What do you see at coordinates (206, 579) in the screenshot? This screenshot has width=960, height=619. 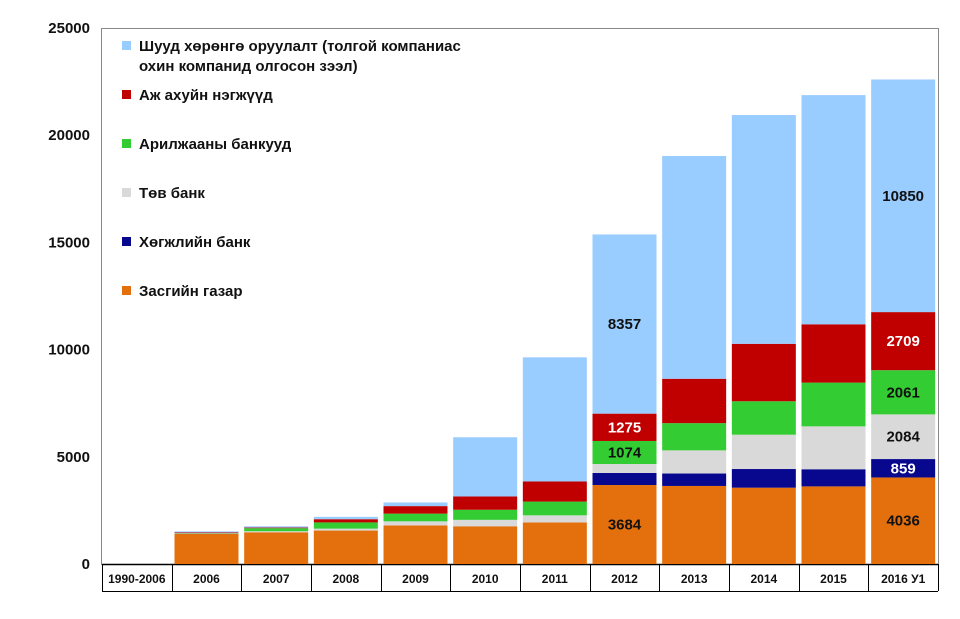 I see `x-tick-label: 2006` at bounding box center [206, 579].